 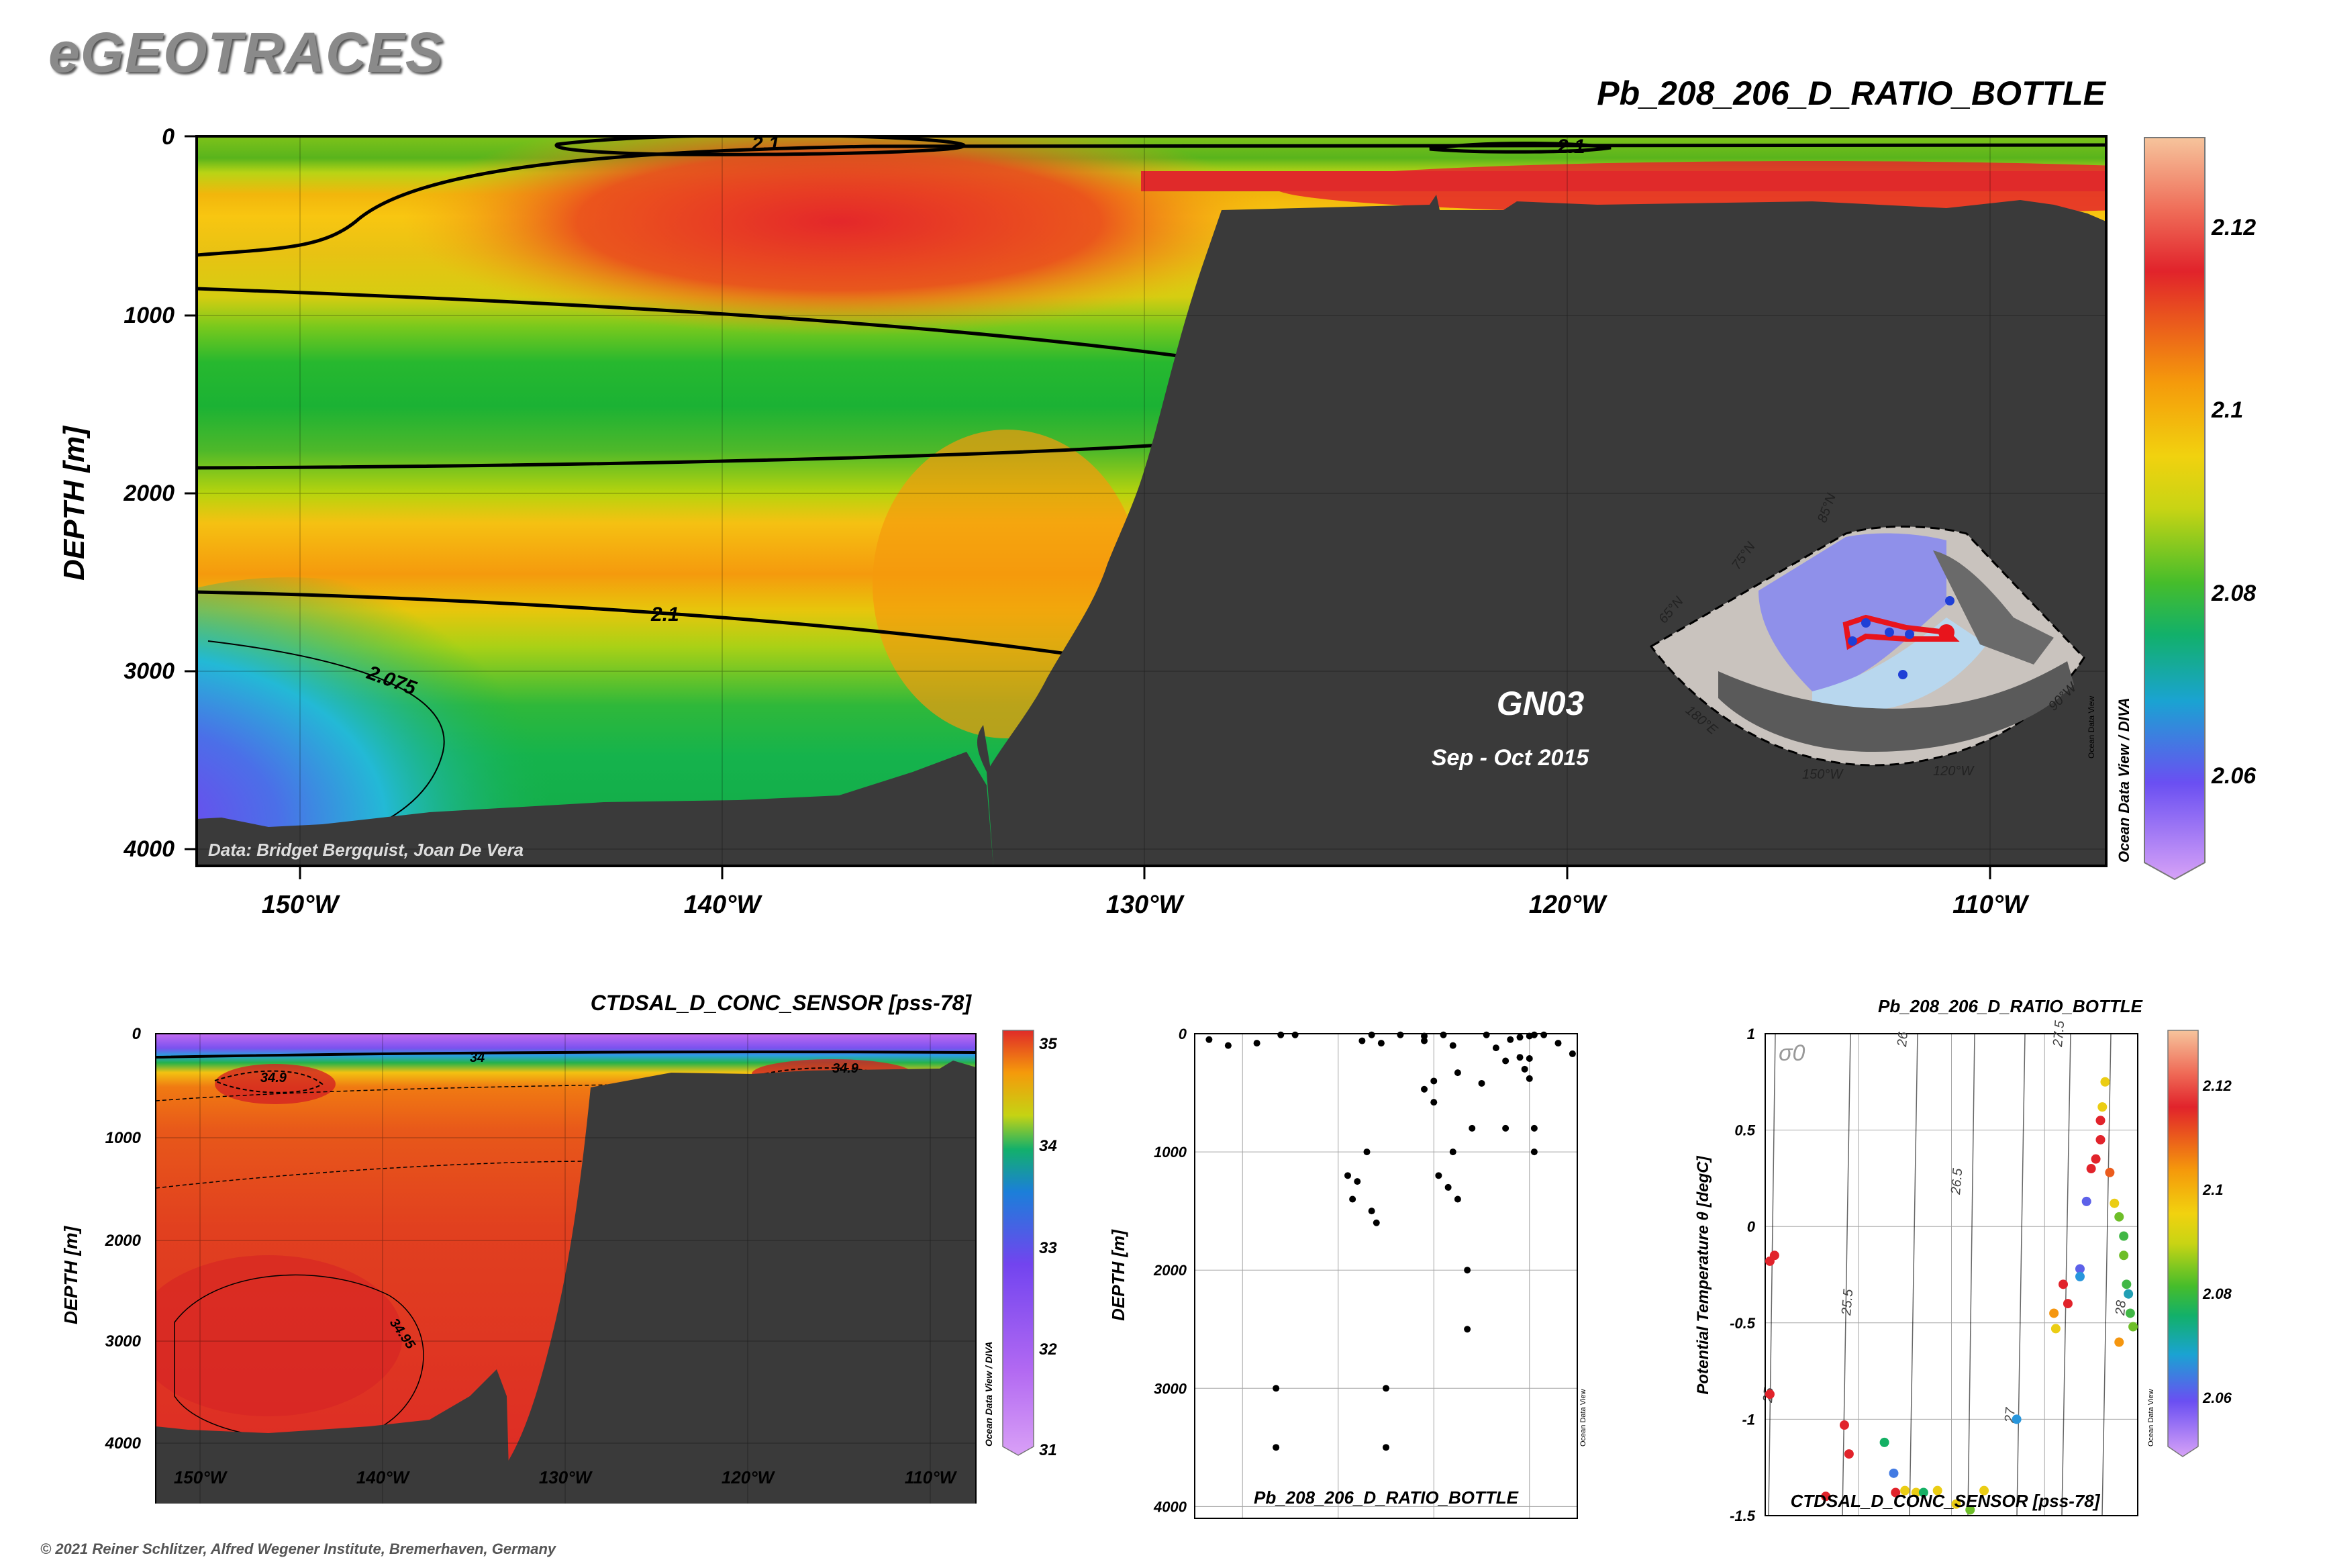 What do you see at coordinates (1748, 1420) in the screenshot?
I see `y-tick-label: -1` at bounding box center [1748, 1420].